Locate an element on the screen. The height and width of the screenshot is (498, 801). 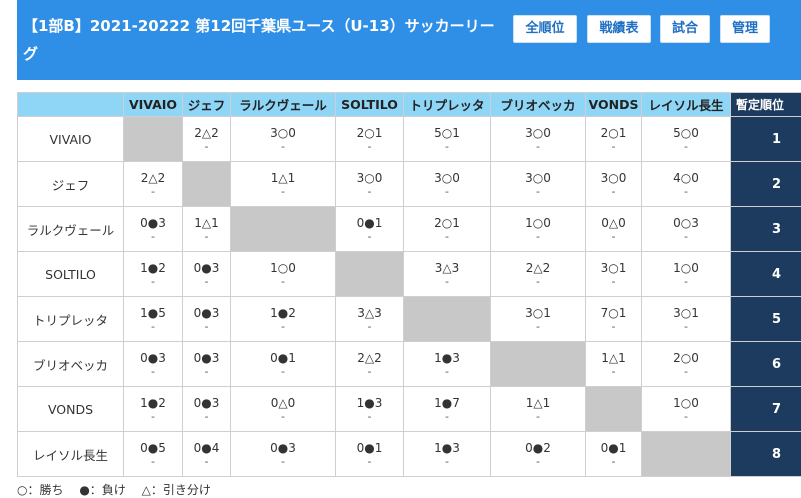
nav-button-matches: 試合 is located at coordinates (685, 29).